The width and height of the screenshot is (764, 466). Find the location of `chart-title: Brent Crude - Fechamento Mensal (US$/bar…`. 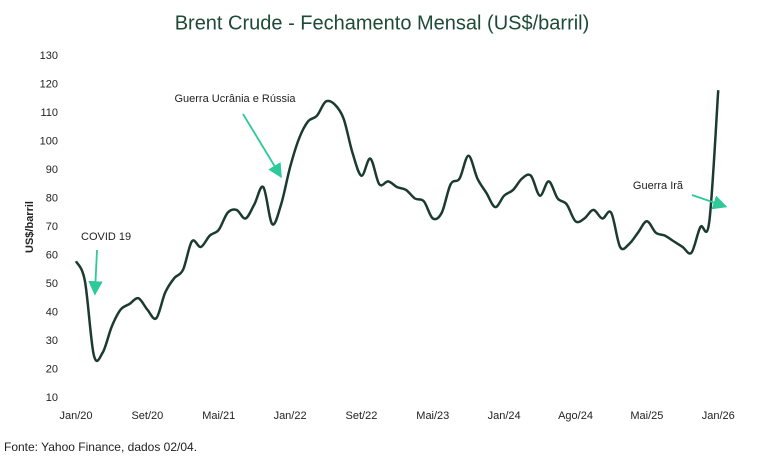

chart-title: Brent Crude - Fechamento Mensal (US$/bar… is located at coordinates (382, 23).